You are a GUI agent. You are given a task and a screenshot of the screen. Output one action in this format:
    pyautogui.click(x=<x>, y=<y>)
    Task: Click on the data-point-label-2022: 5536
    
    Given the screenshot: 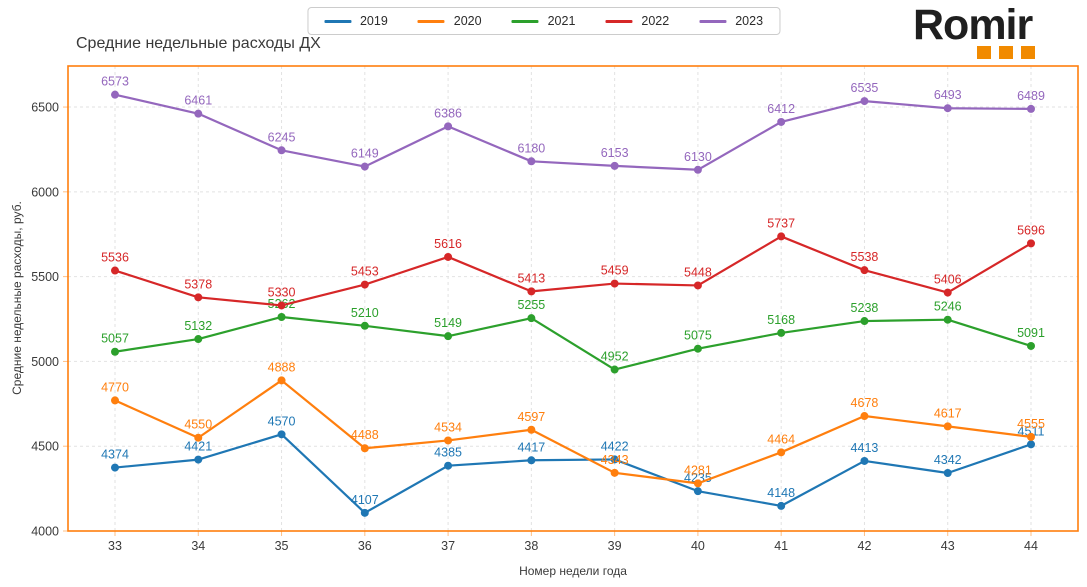 What is the action you would take?
    pyautogui.click(x=115, y=258)
    